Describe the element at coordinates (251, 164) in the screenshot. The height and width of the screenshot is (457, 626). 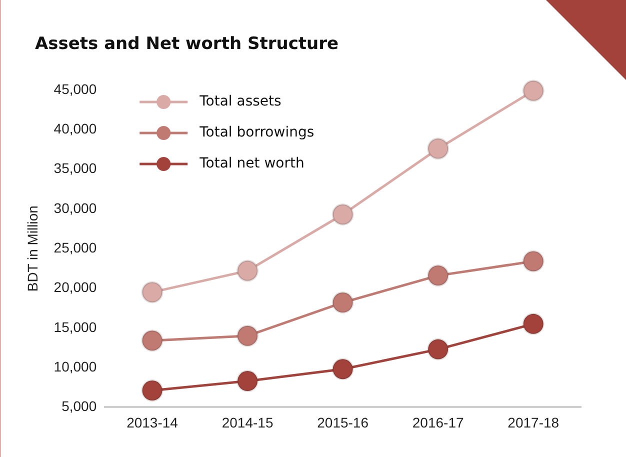
I see `legend-label: Total net worth` at that location.